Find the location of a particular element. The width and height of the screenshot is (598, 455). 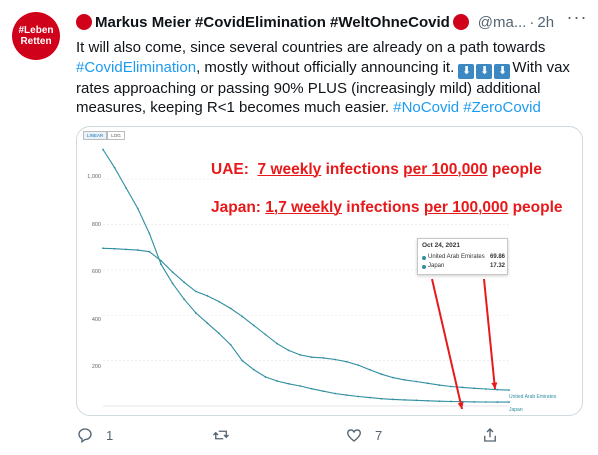

scale-toggle: LINEAR LOG is located at coordinates (104, 135).